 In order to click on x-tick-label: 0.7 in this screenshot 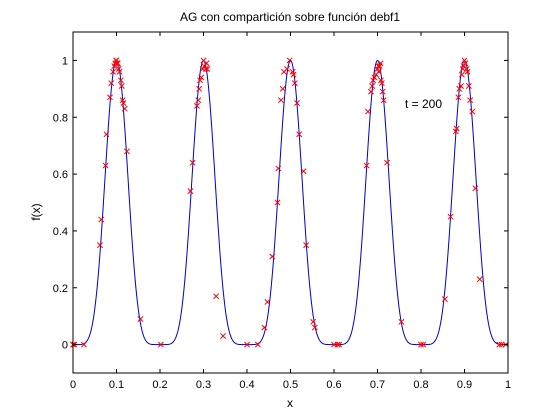, I will do `click(377, 385)`.